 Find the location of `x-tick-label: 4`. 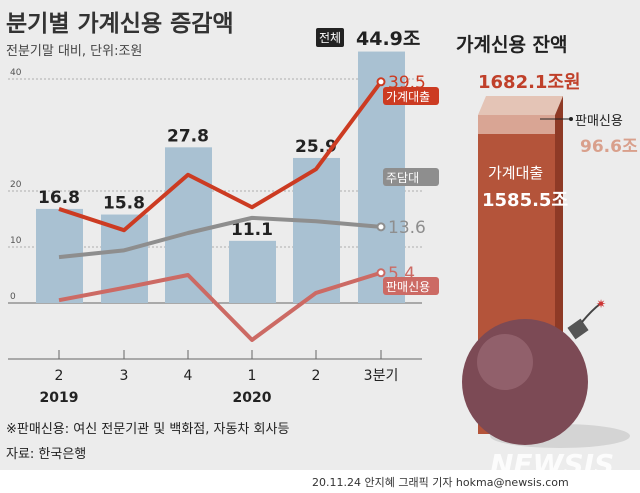

x-tick-label: 4 is located at coordinates (188, 376).